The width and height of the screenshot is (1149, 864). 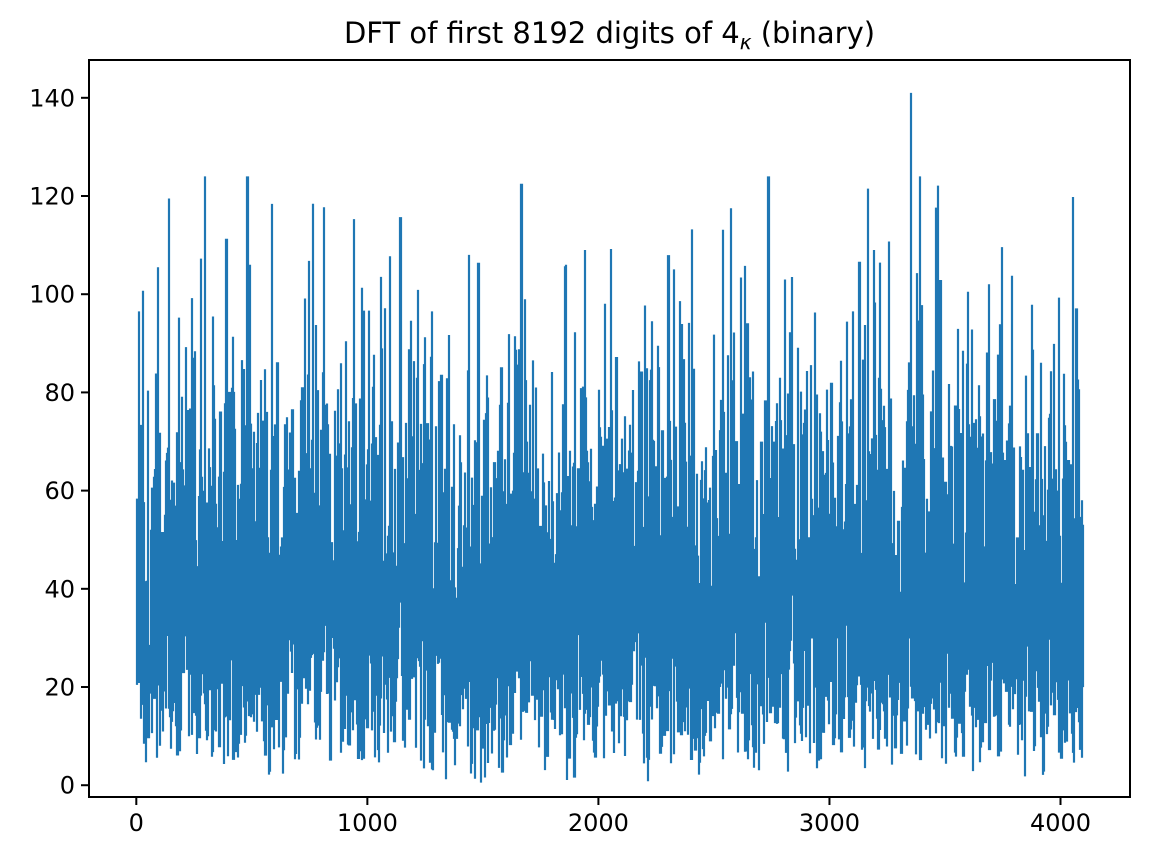 What do you see at coordinates (52, 98) in the screenshot?
I see `y-tick-label: 140` at bounding box center [52, 98].